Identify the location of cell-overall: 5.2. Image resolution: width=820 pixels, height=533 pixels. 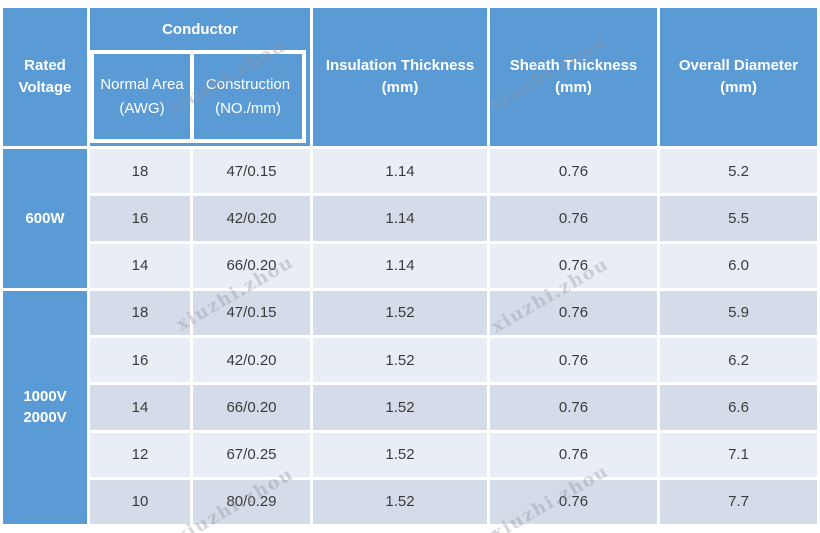
(738, 171).